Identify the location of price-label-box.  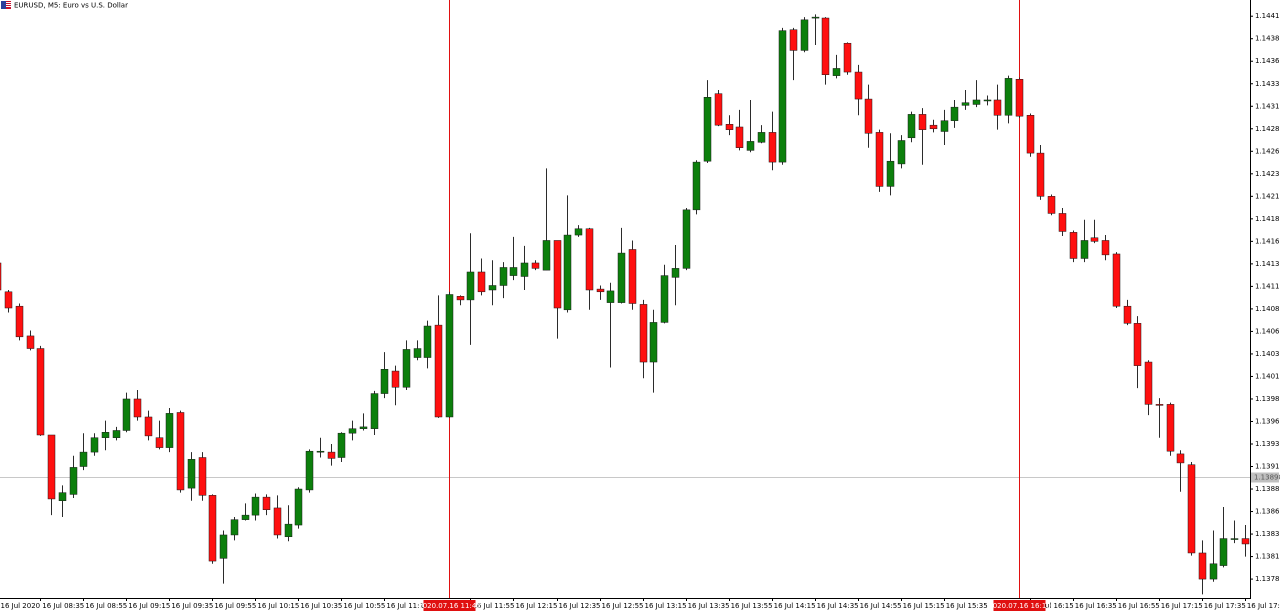
(1265, 477).